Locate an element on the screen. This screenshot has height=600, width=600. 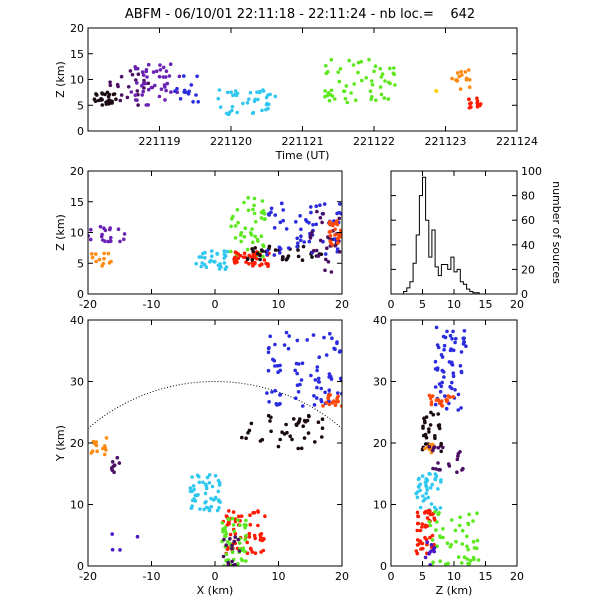
plot-marks is located at coordinates (441, 235).